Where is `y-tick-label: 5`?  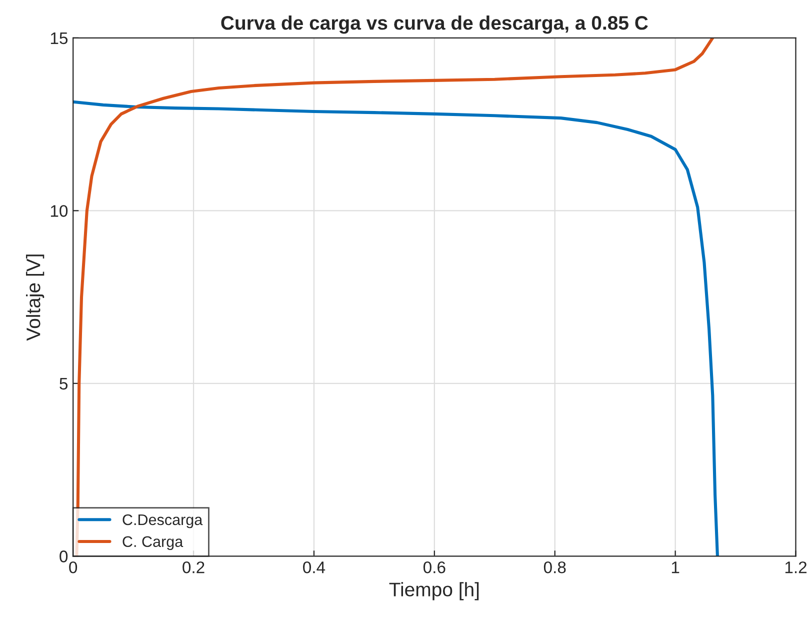
y-tick-label: 5 is located at coordinates (64, 384).